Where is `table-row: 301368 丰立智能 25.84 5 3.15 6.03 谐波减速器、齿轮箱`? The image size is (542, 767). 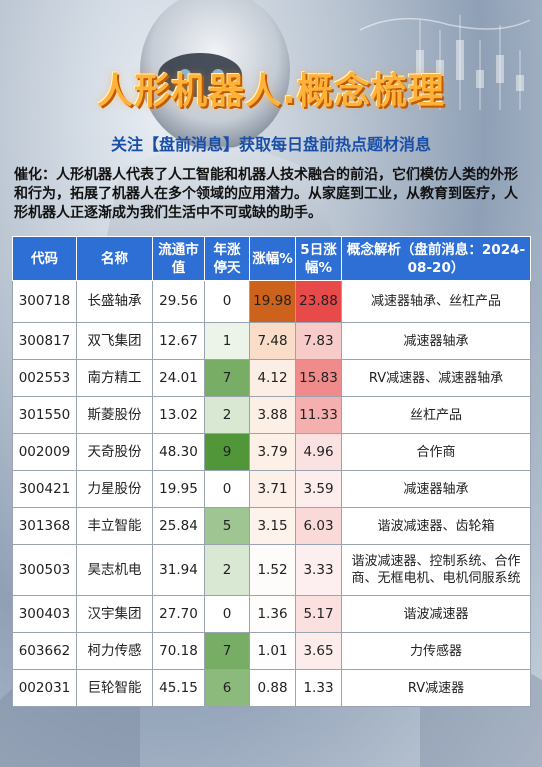
table-row: 301368 丰立智能 25.84 5 3.15 6.03 谐波减速器、齿轮箱 is located at coordinates (271, 526).